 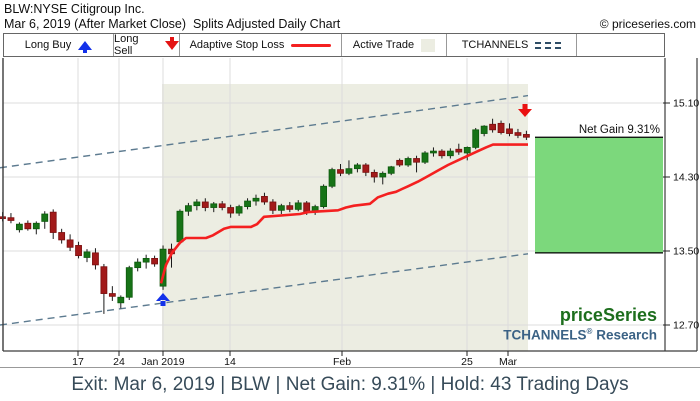 What do you see at coordinates (580, 335) in the screenshot?
I see `tchannels-research-brand: TCHANNELS® Research` at bounding box center [580, 335].